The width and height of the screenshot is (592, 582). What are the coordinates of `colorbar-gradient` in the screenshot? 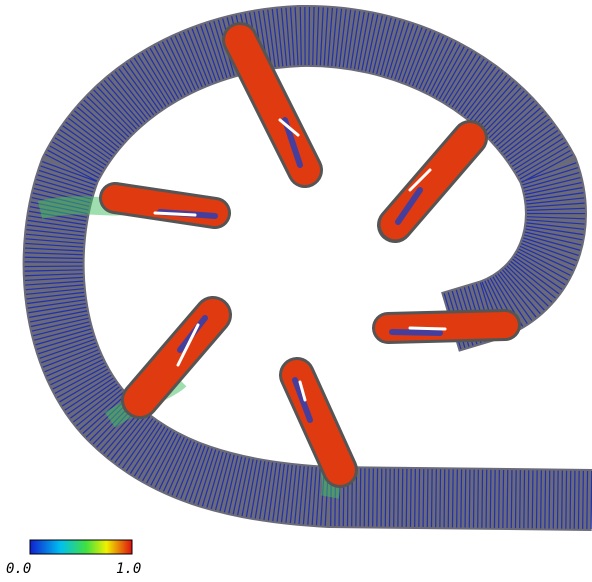 It's located at (81, 547).